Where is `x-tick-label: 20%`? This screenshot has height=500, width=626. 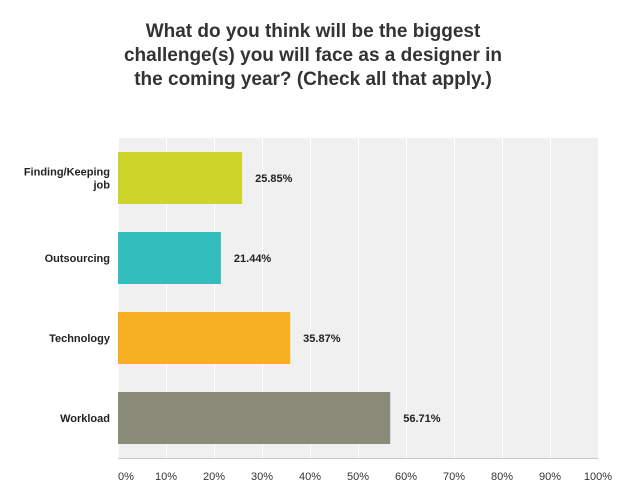 x-tick-label: 20% is located at coordinates (214, 477).